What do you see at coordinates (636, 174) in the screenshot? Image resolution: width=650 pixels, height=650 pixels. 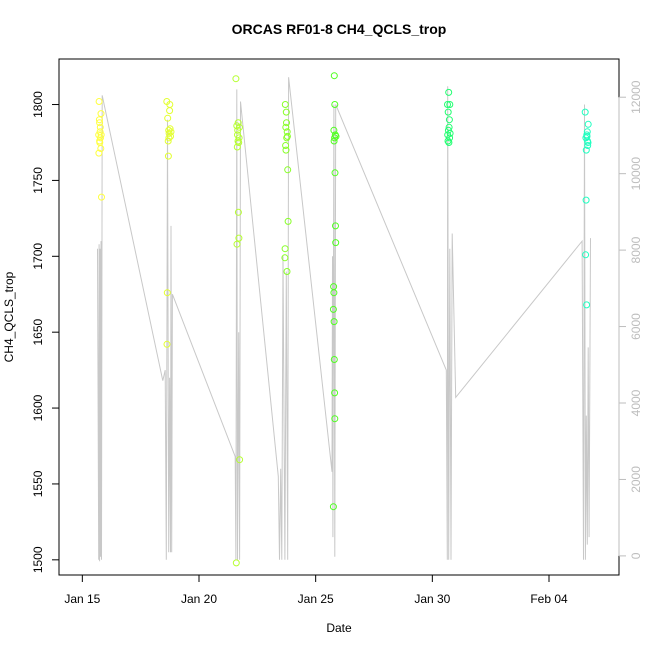 I see `y2-tick-label-5: 10000` at bounding box center [636, 174].